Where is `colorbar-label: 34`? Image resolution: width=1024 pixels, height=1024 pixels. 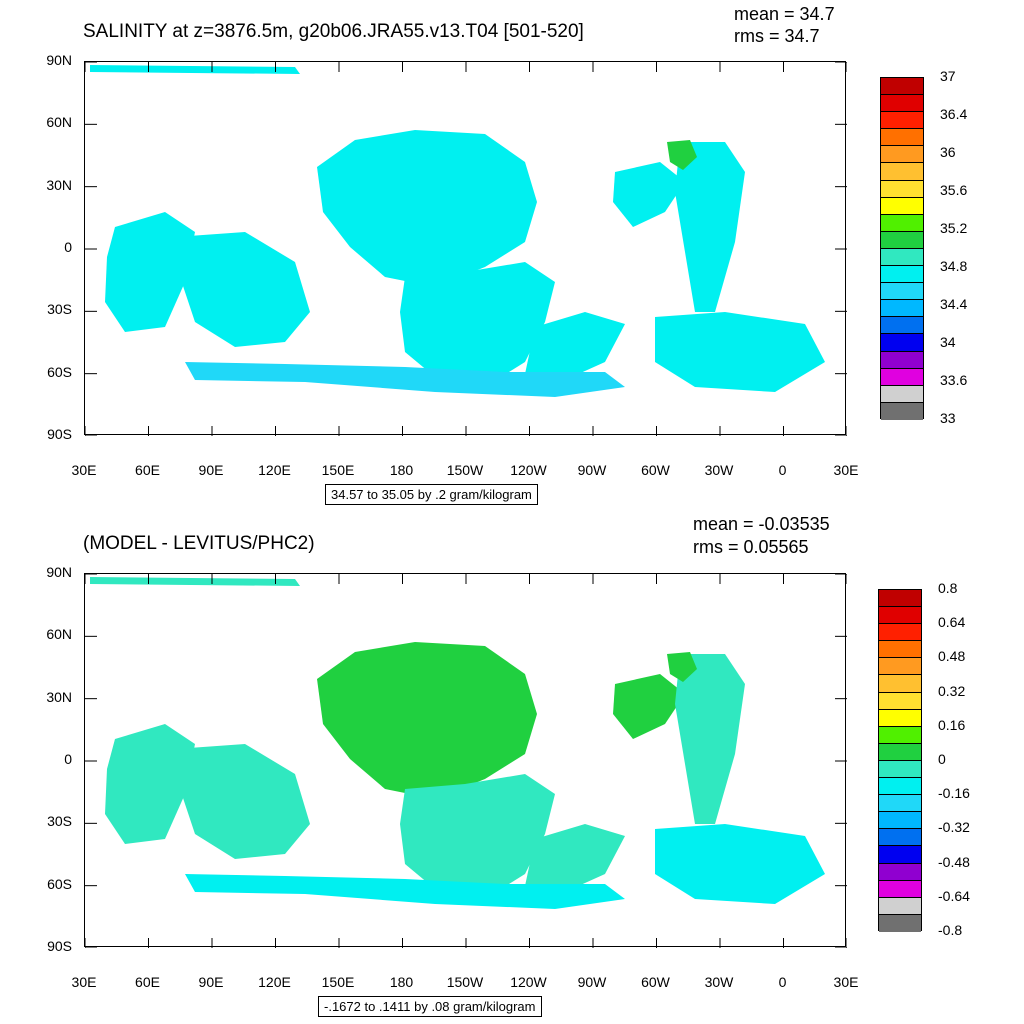 colorbar-label: 34 is located at coordinates (948, 342).